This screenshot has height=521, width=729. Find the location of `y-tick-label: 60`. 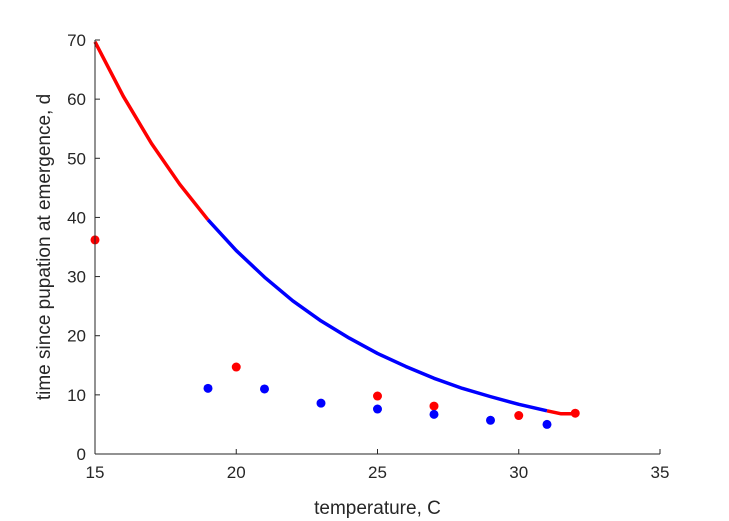

y-tick-label: 60 is located at coordinates (76, 99).